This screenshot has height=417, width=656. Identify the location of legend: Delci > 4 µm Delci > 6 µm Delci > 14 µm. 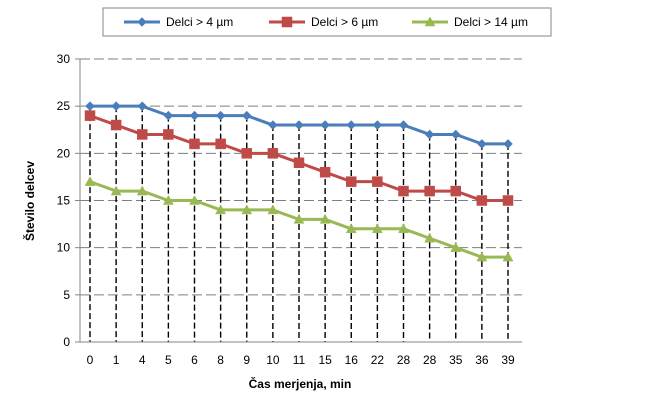
(327, 22).